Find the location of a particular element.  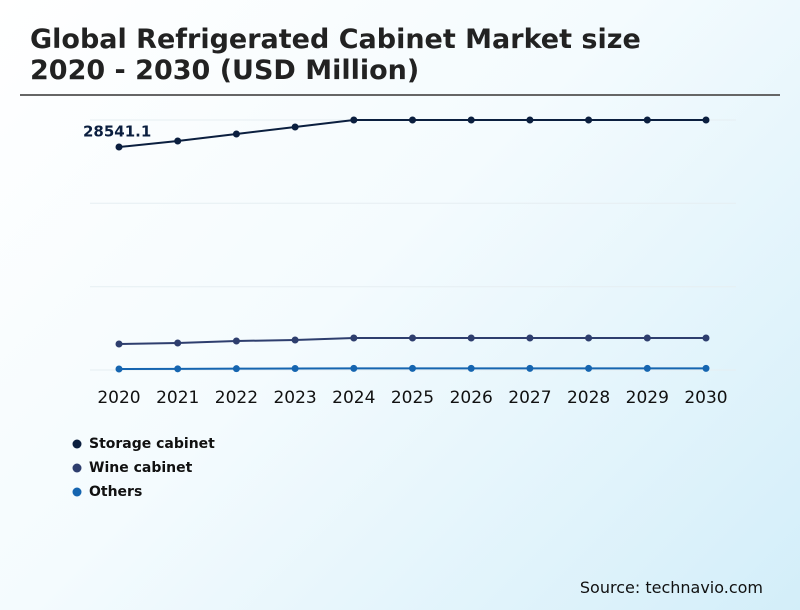

x-tick-label: 2025 is located at coordinates (412, 398).